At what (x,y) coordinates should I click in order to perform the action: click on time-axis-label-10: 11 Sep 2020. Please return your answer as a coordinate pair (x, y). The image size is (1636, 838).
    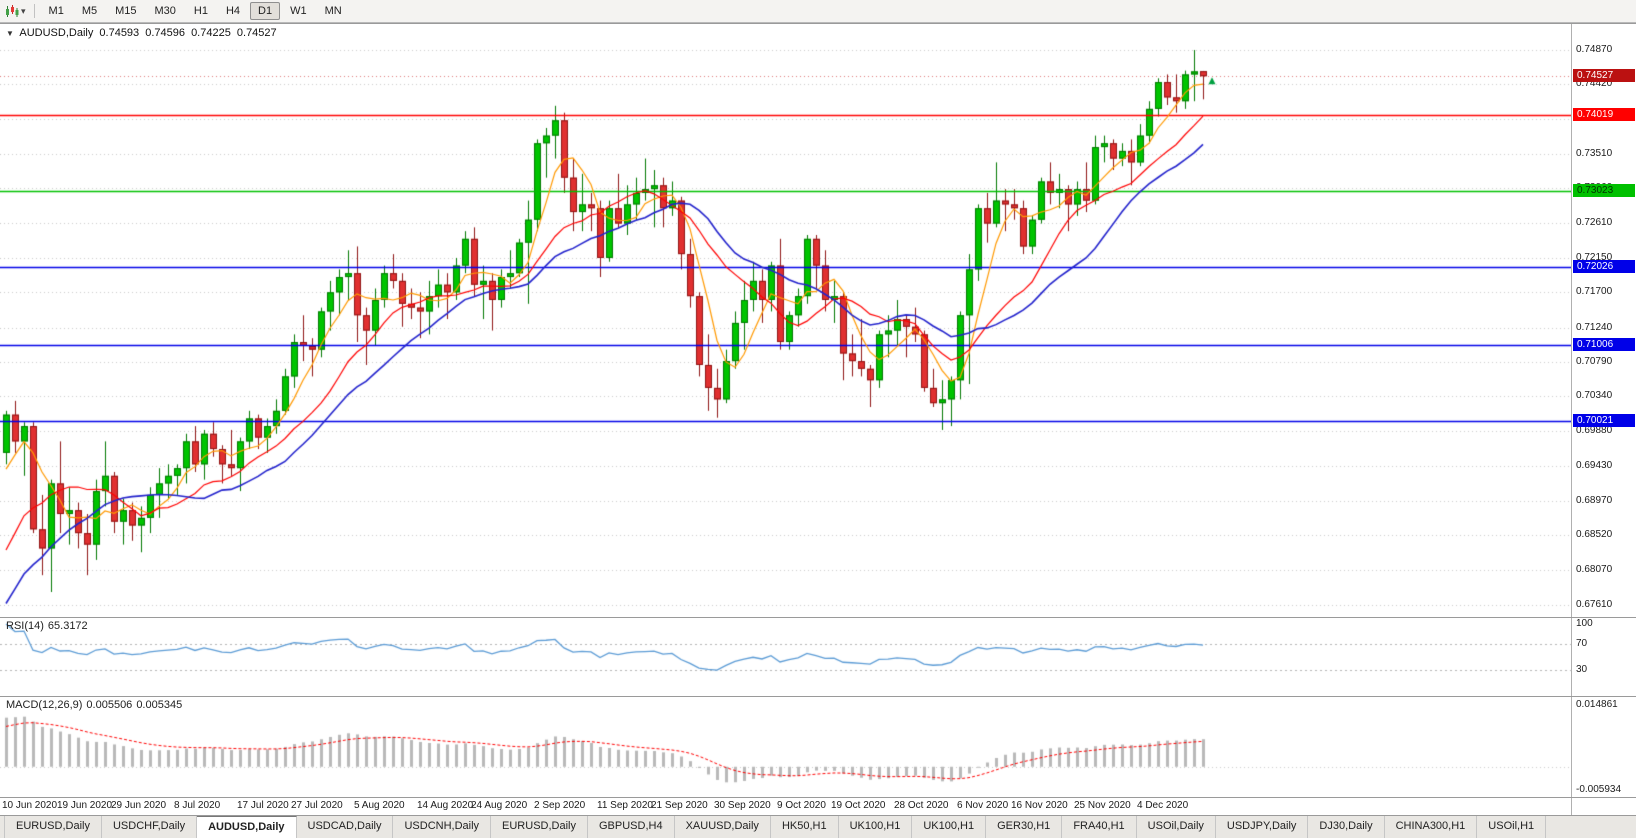
    Looking at the image, I should click on (625, 805).